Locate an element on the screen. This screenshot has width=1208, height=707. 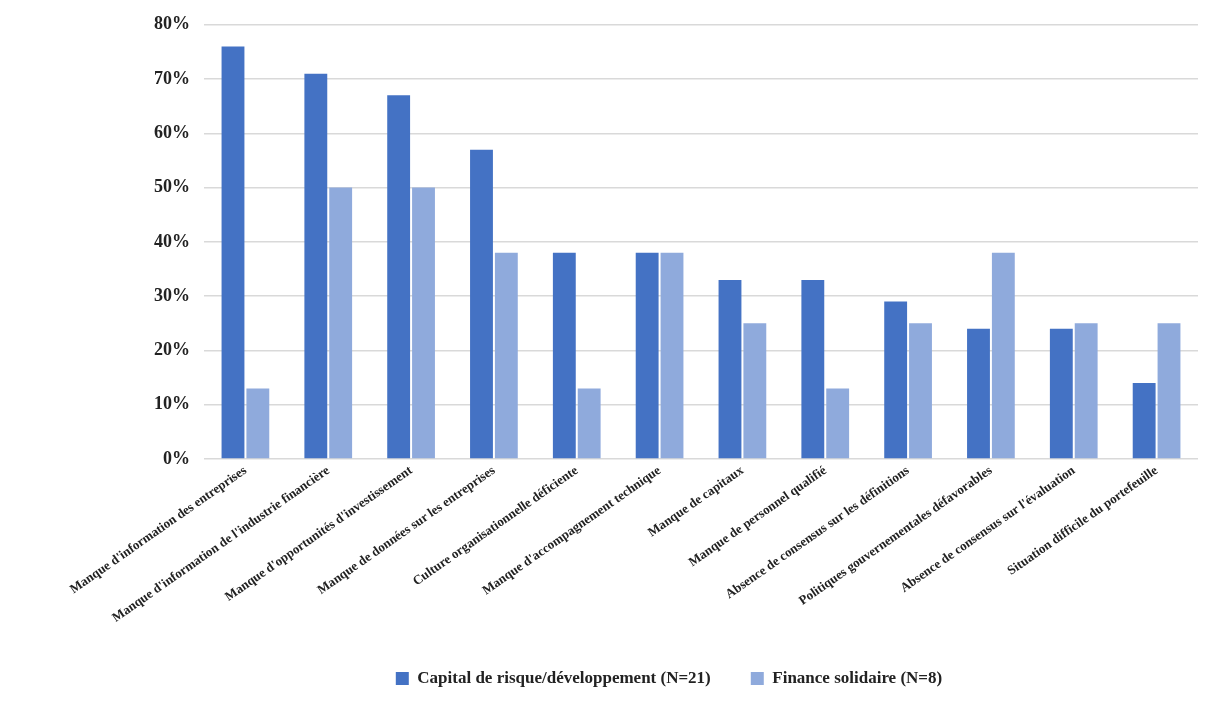
y-tick-label: 80% is located at coordinates (172, 23).